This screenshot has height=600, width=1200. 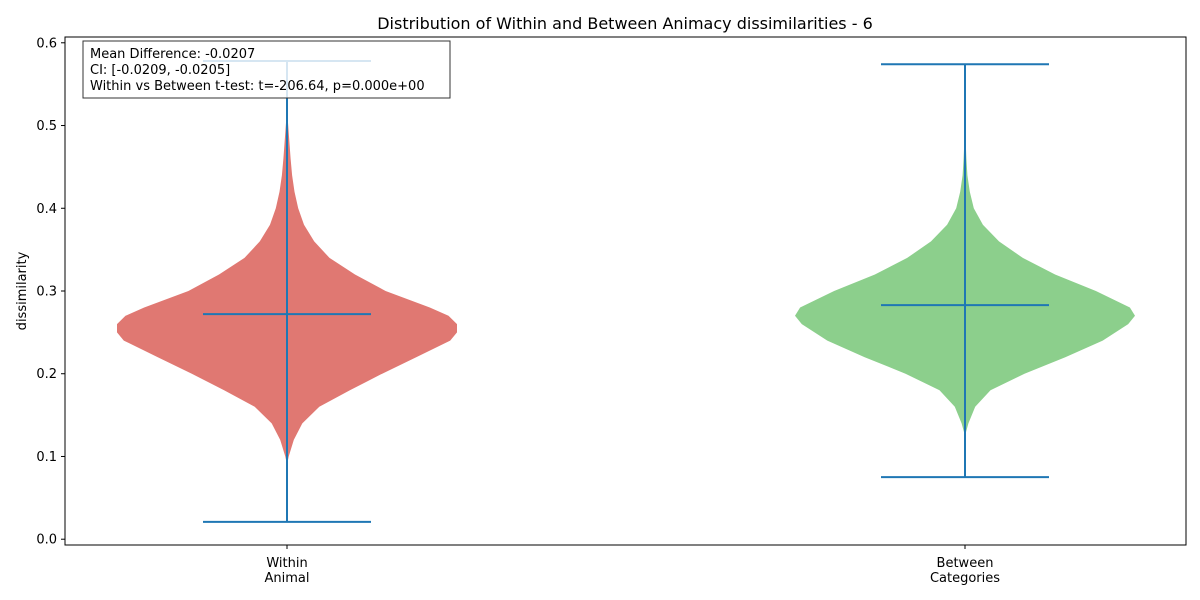 I want to click on y-tick-label: 0.2, so click(x=46, y=374).